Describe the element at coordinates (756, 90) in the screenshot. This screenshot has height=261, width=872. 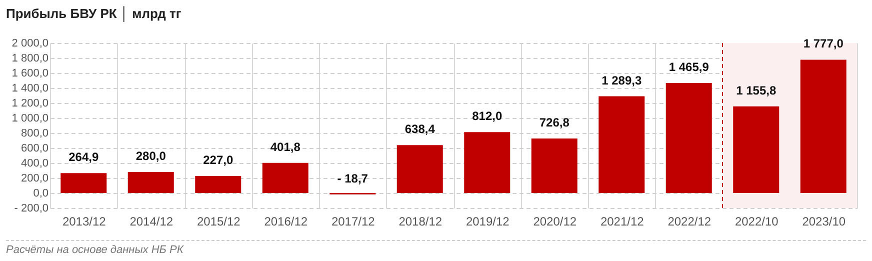
I see `data-label: 1 155,8` at that location.